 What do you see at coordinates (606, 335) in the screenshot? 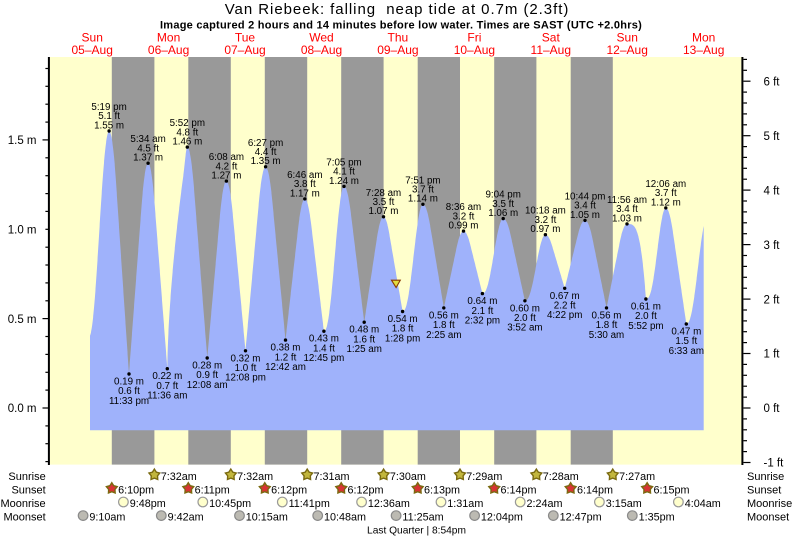
I see `svg-text: 5:30 am` at bounding box center [606, 335].